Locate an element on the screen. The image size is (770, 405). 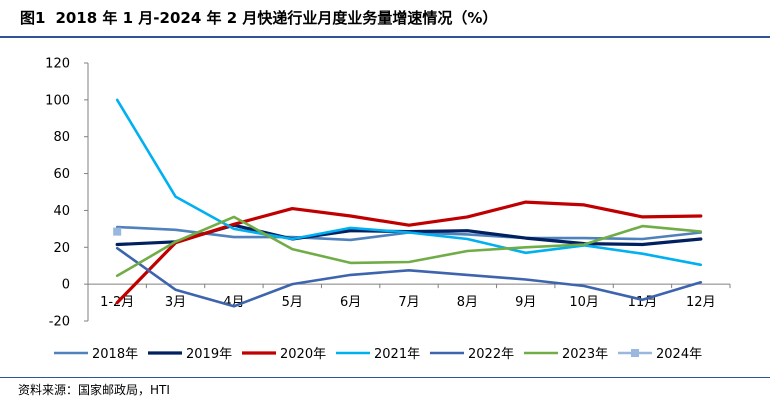
legend-label: 2023年 is located at coordinates (585, 354).